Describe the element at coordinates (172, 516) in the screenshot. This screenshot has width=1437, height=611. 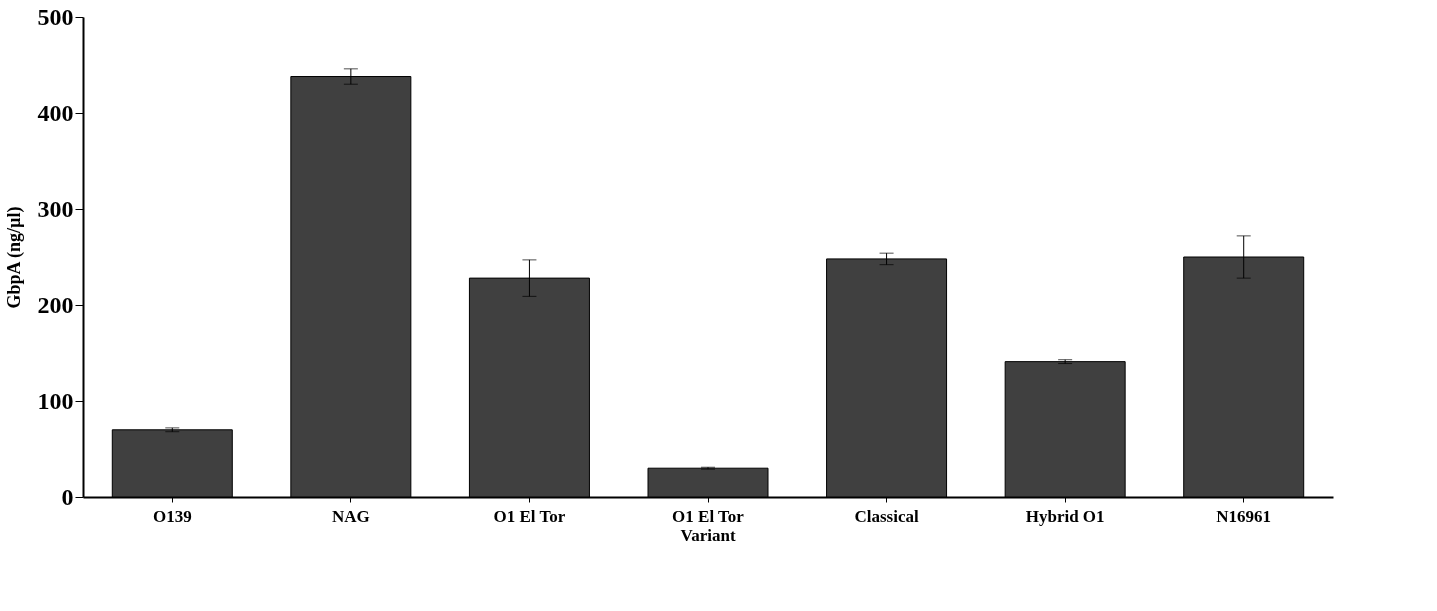
I see `x-tick-label: O139` at that location.